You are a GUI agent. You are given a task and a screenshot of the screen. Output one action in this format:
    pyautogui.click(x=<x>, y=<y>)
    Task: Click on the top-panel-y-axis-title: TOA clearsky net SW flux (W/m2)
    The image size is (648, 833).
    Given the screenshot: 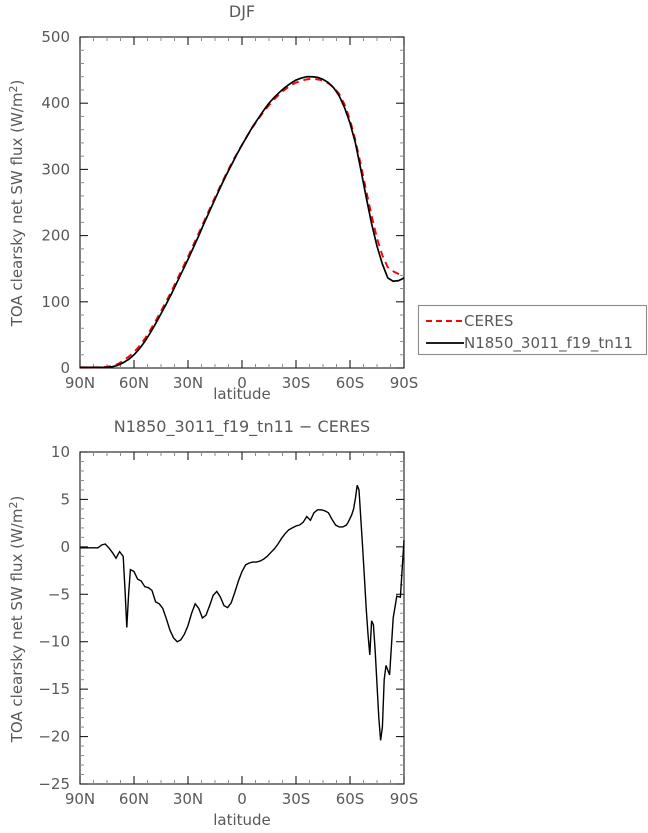 What is the action you would take?
    pyautogui.click(x=16, y=204)
    